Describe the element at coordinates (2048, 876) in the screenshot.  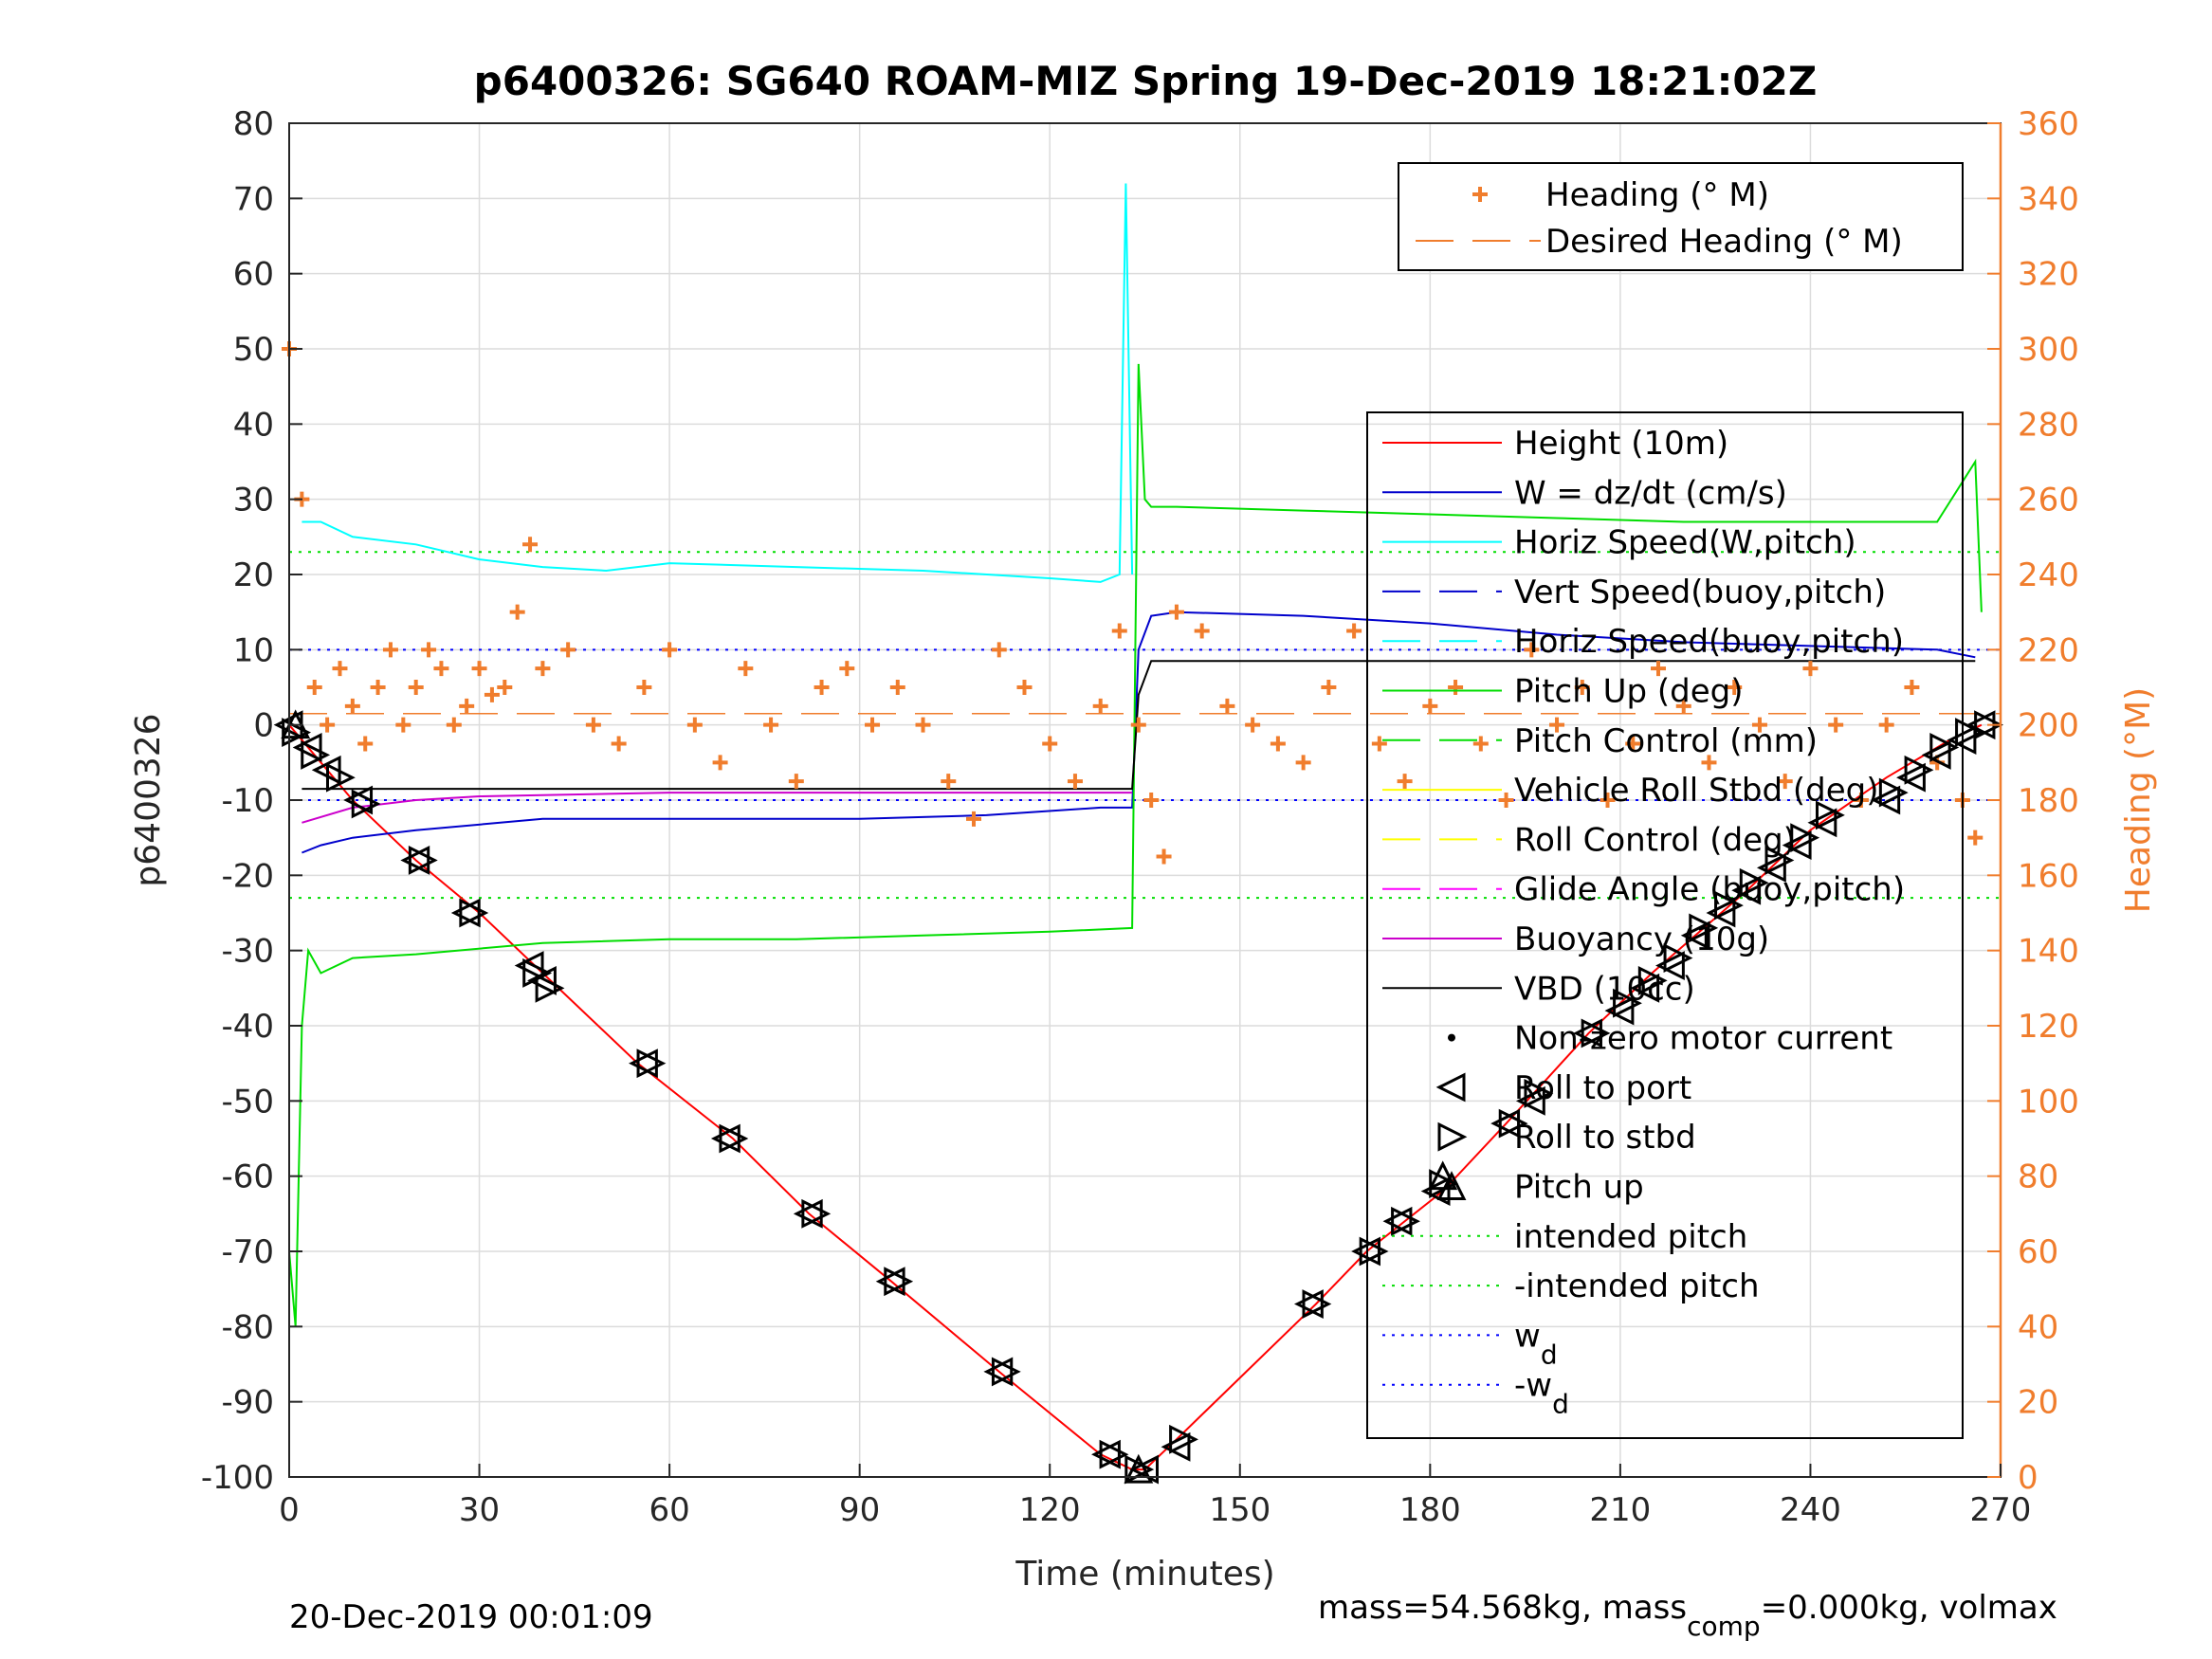
I see `y2-tick-label: 160` at that location.